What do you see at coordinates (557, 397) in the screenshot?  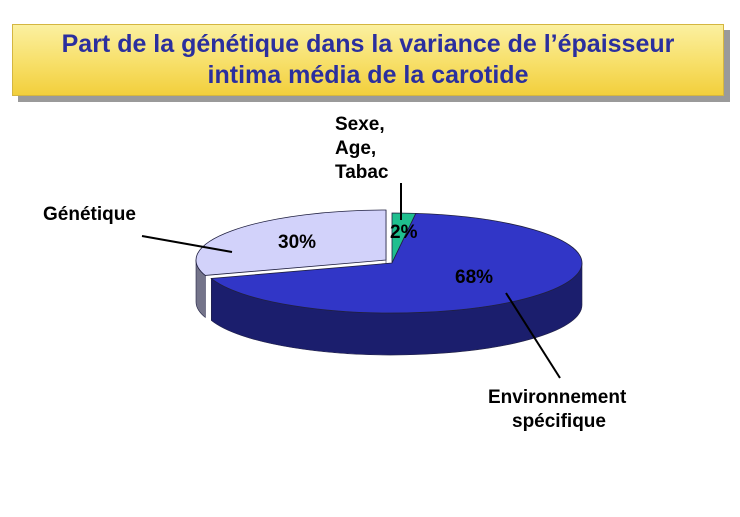 I see `slice-label-1-0: Environnement` at bounding box center [557, 397].